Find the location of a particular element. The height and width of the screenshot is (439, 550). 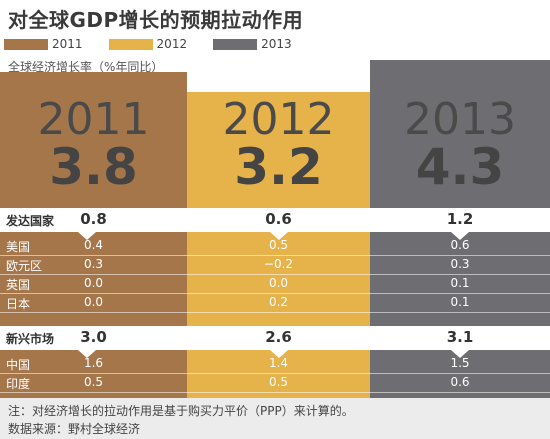

source-note: 数据来源：野村全球经济 is located at coordinates (74, 429).